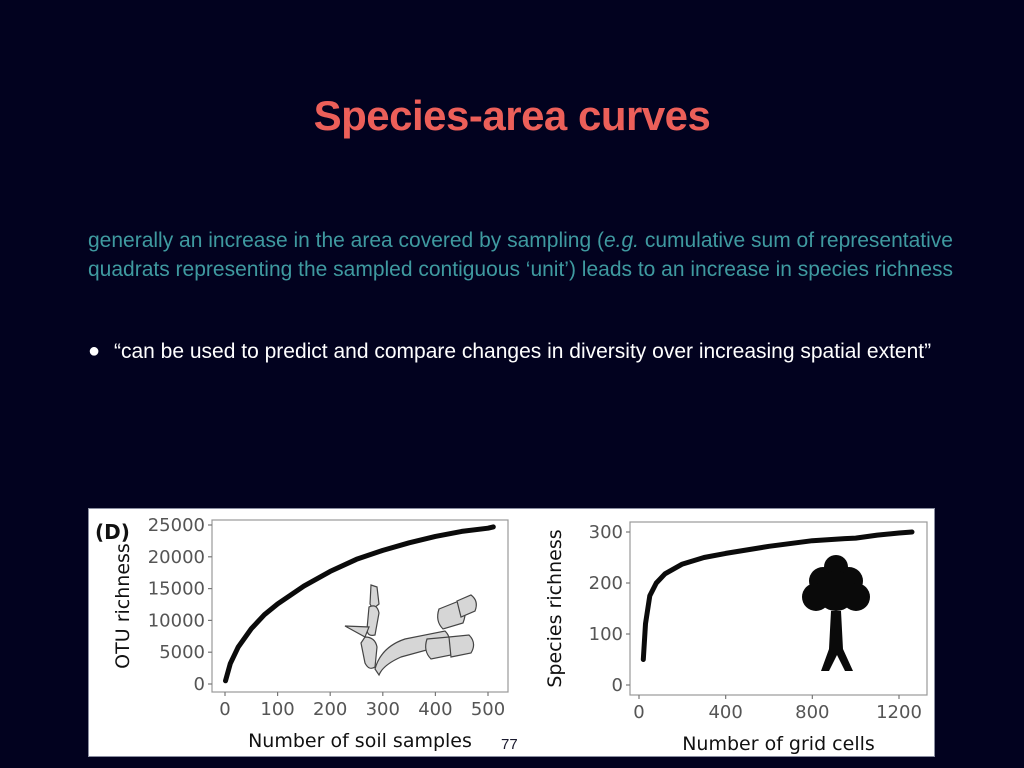 Image resolution: width=1024 pixels, height=768 pixels. I want to click on y-tick-label: 10000, so click(176, 620).